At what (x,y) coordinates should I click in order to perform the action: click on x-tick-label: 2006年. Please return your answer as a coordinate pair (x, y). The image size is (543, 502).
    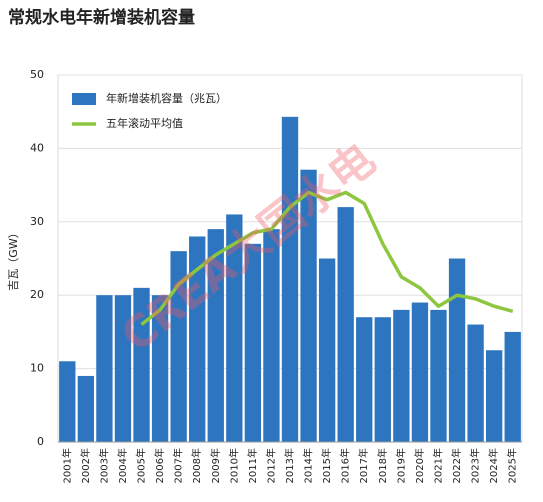
    Looking at the image, I should click on (159, 465).